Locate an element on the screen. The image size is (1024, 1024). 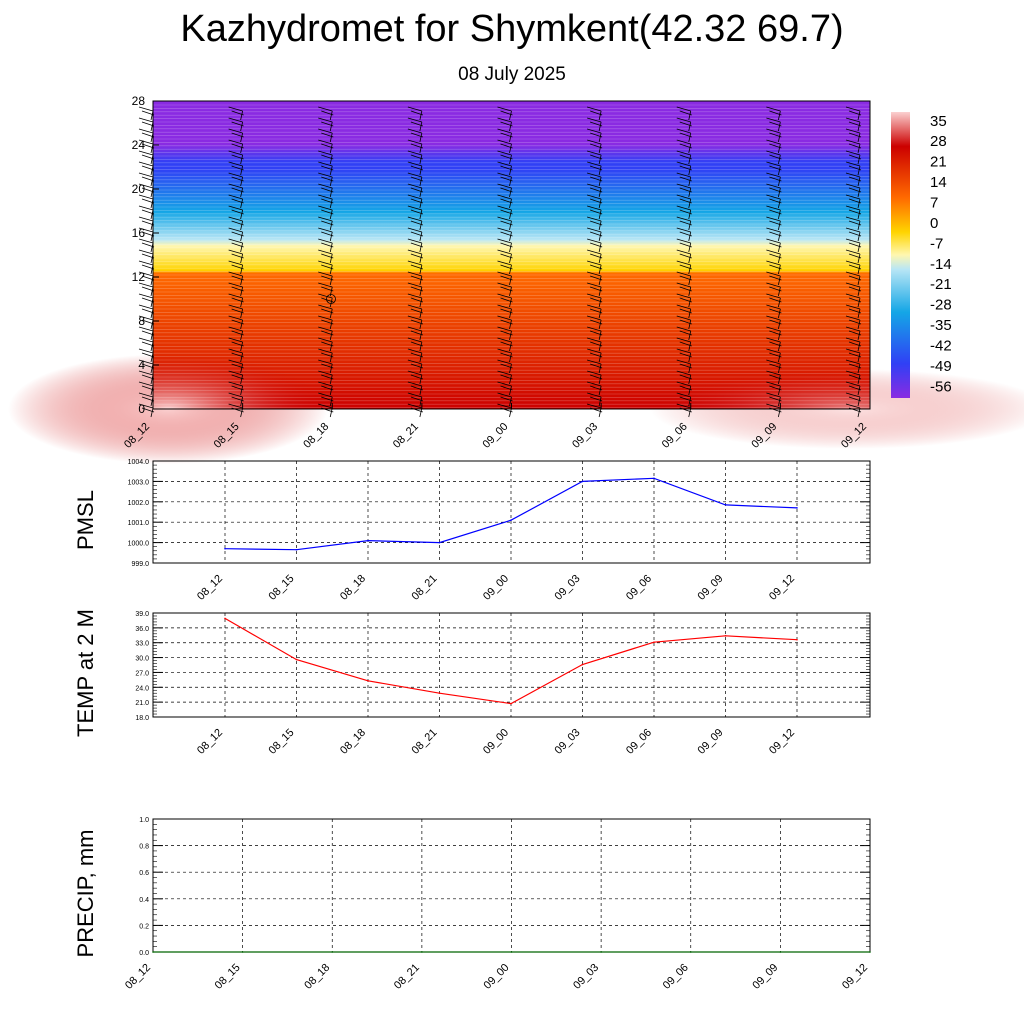
heatmap-y-tick-label: 16 is located at coordinates (139, 233).